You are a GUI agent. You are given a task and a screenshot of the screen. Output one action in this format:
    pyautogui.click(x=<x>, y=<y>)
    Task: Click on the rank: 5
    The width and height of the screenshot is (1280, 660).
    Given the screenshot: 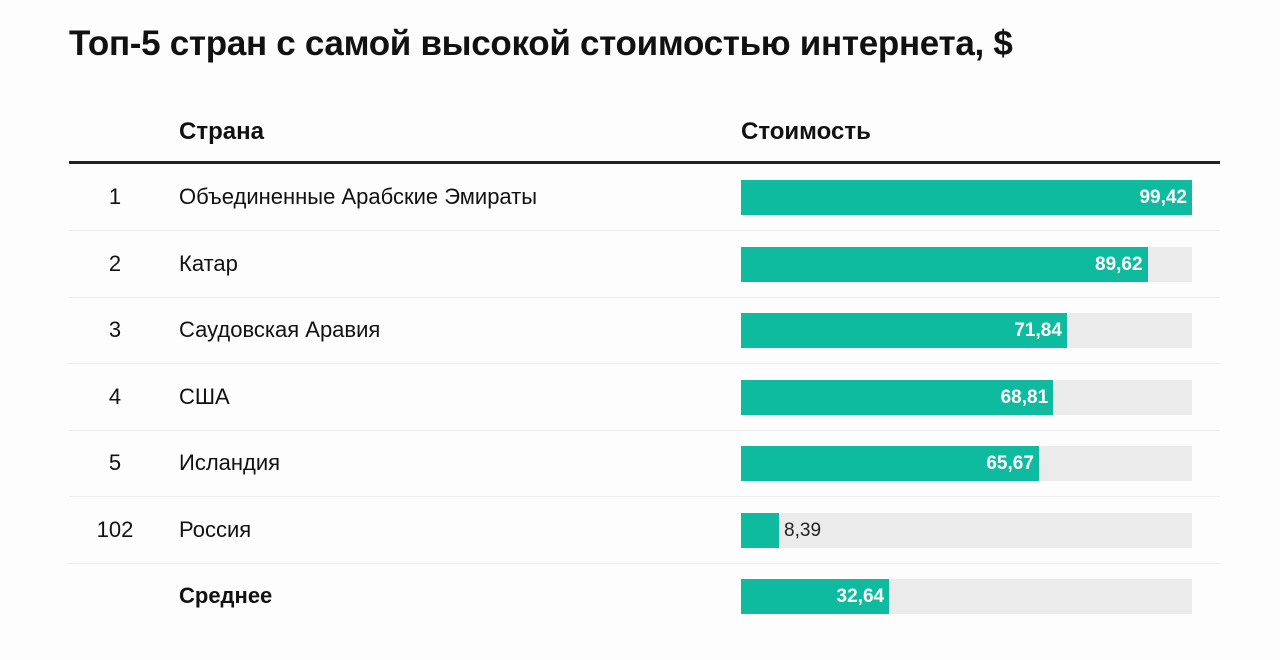 What is the action you would take?
    pyautogui.click(x=115, y=462)
    